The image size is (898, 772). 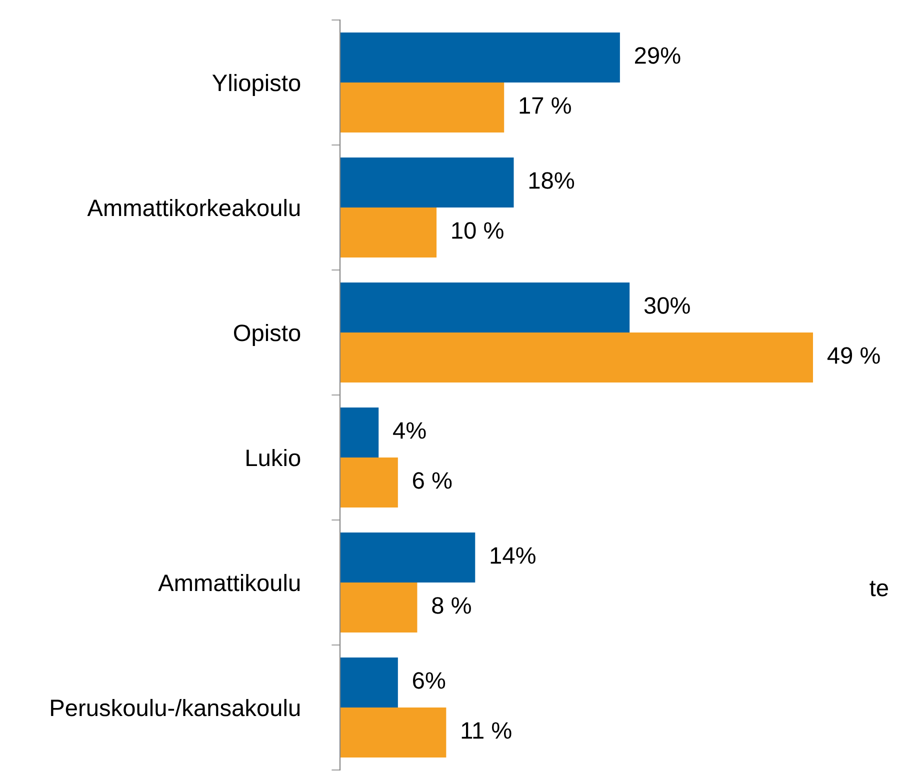 What do you see at coordinates (256, 85) in the screenshot?
I see `y-tick-label: Yliopisto` at bounding box center [256, 85].